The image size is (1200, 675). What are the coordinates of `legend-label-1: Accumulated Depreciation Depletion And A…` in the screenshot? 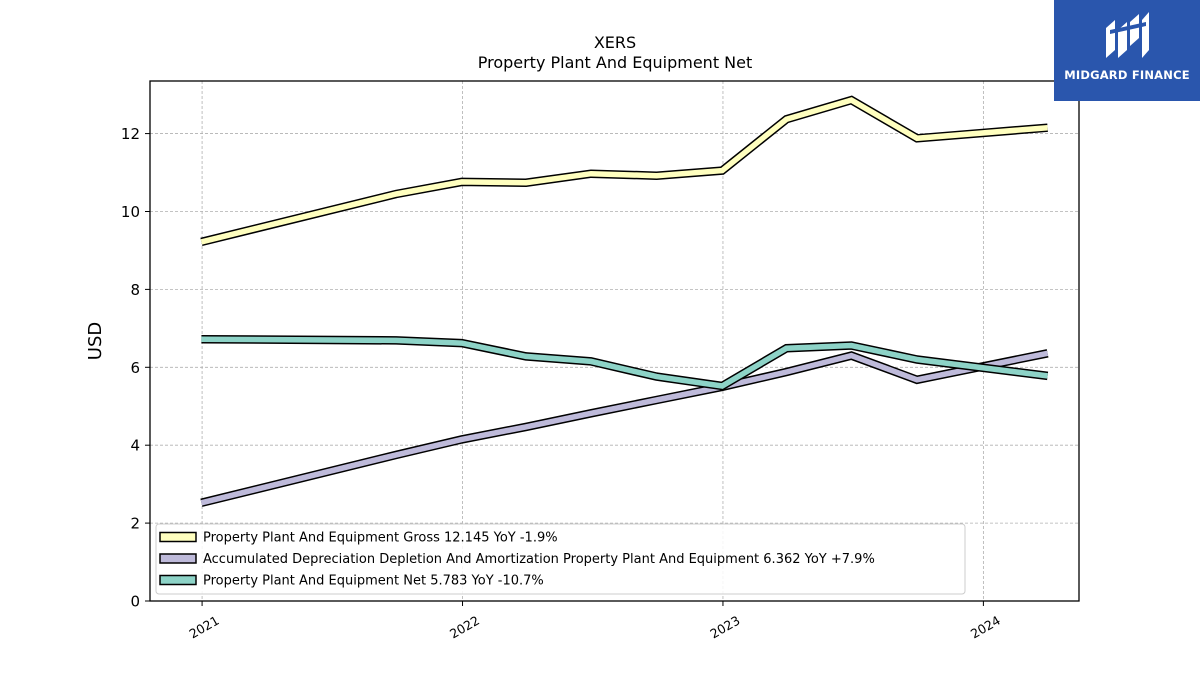 It's located at (539, 559).